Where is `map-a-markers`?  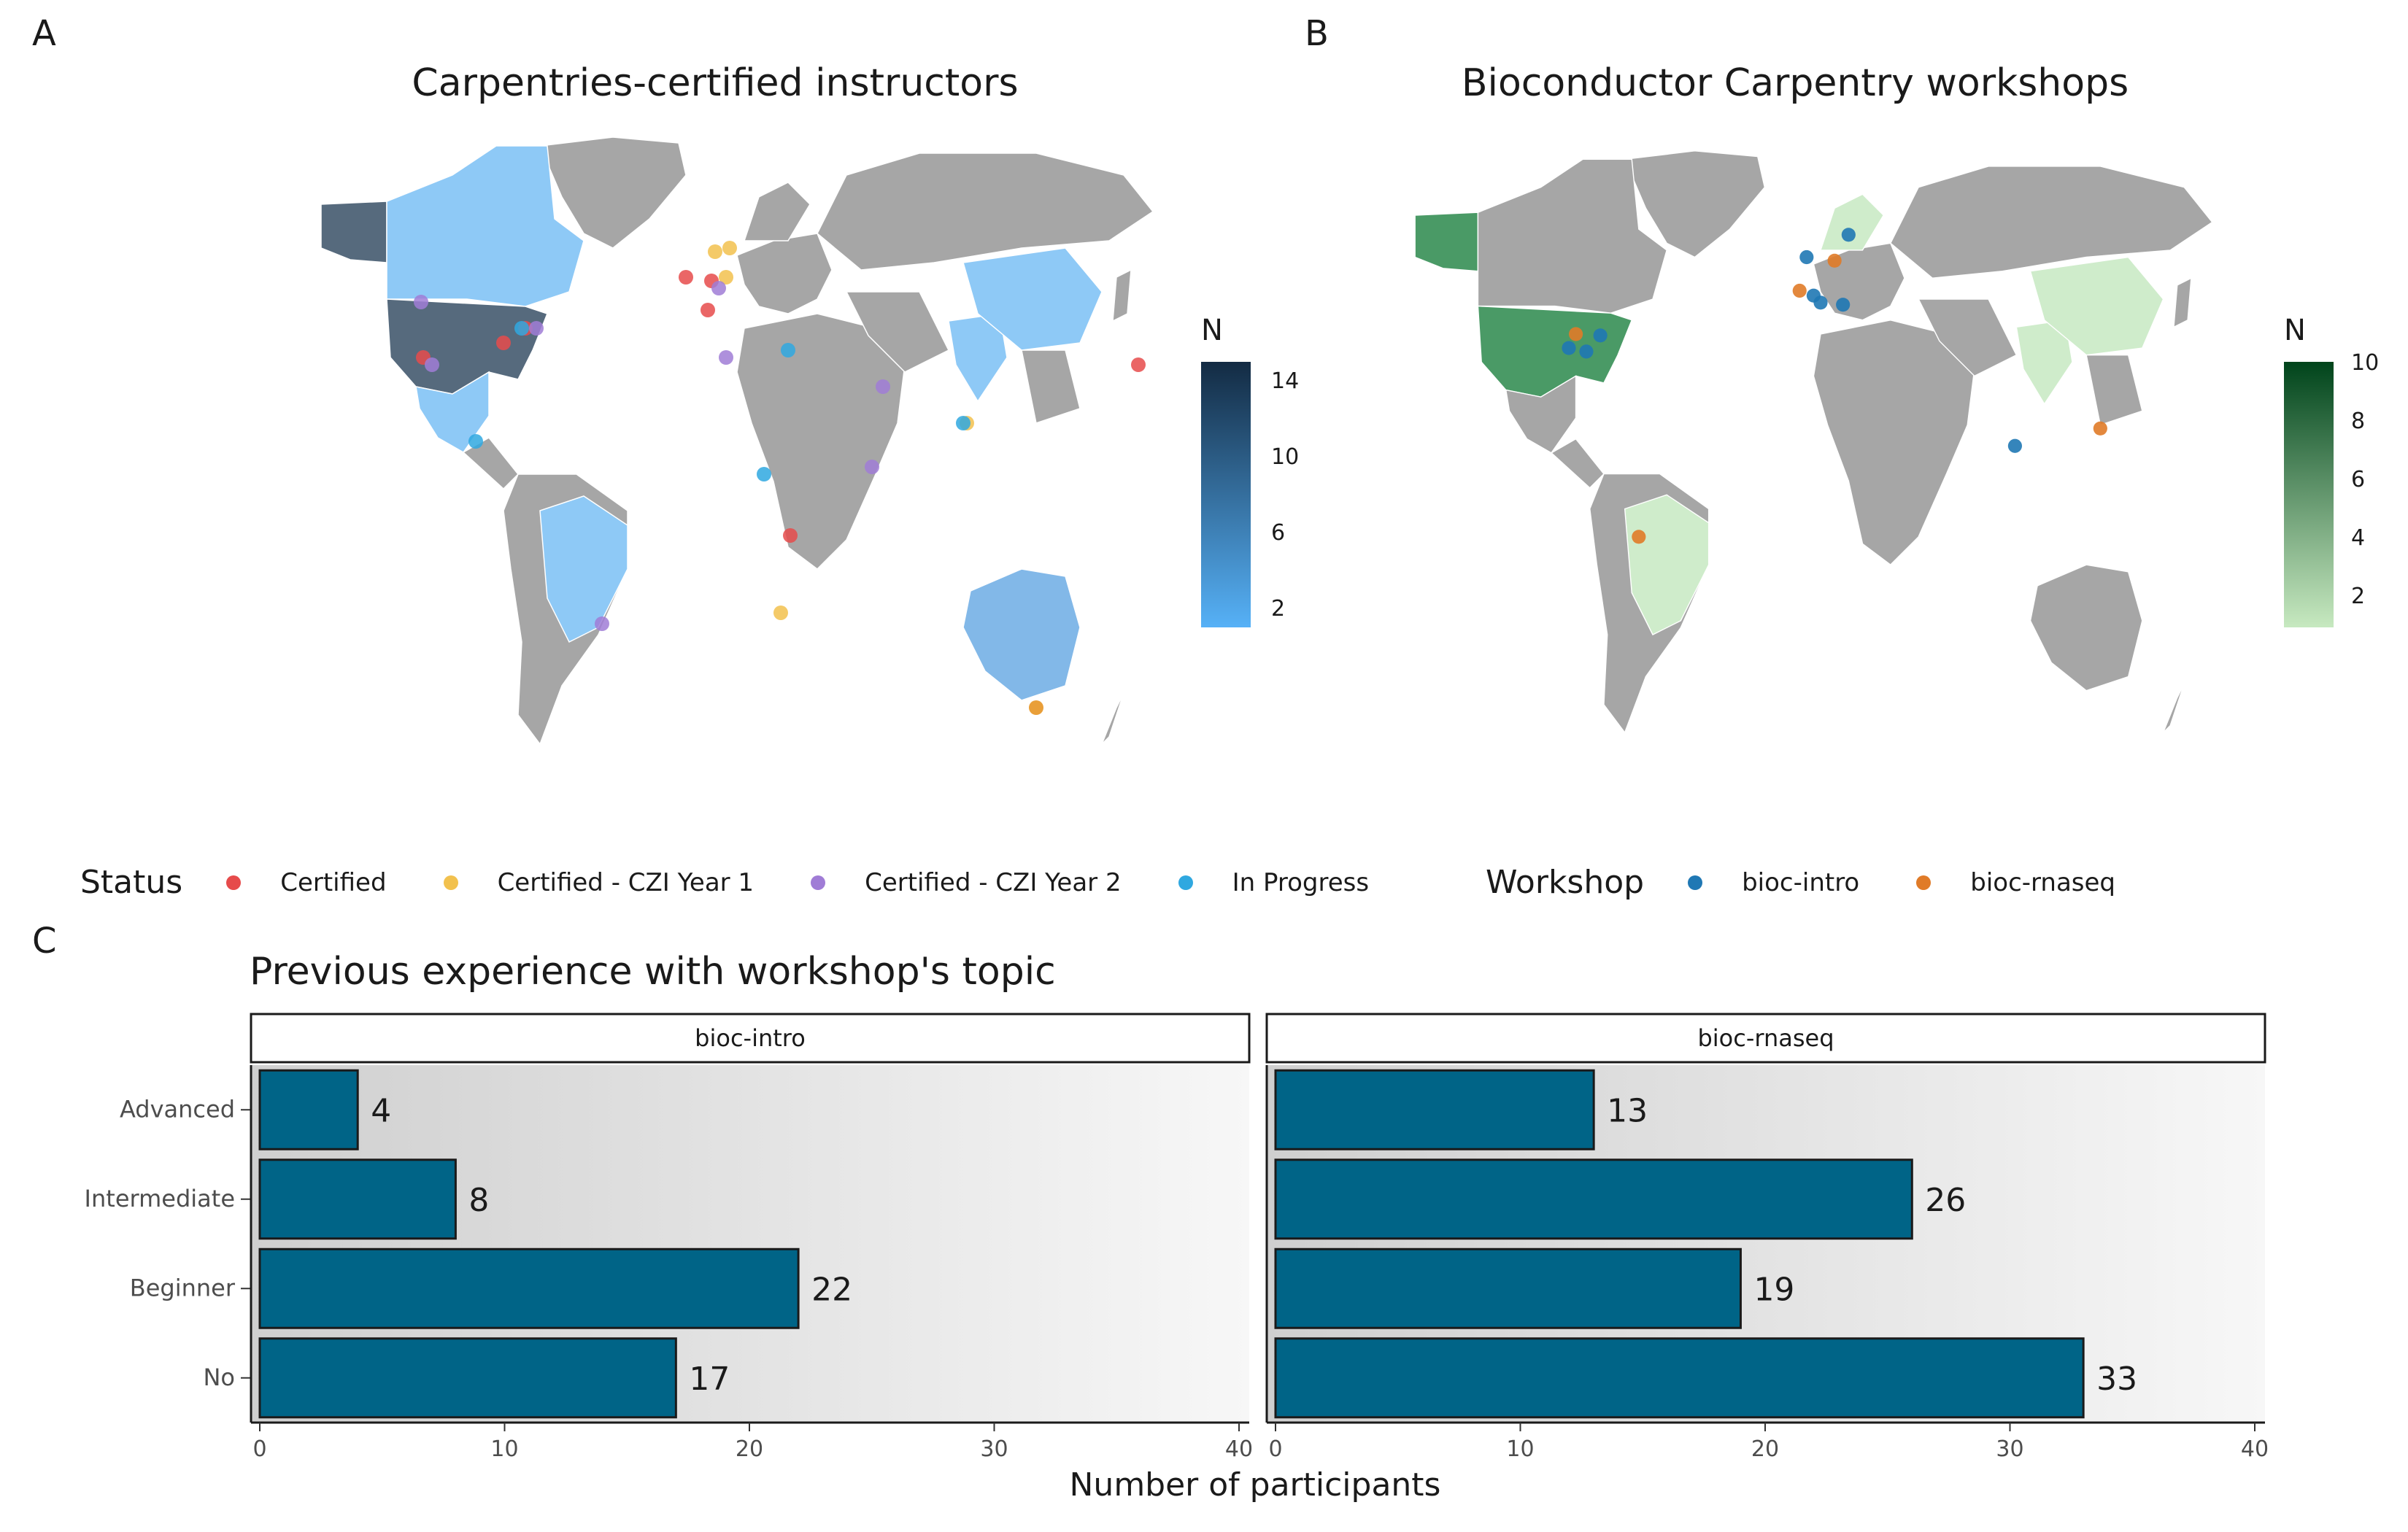 map-a-markers is located at coordinates (780, 478).